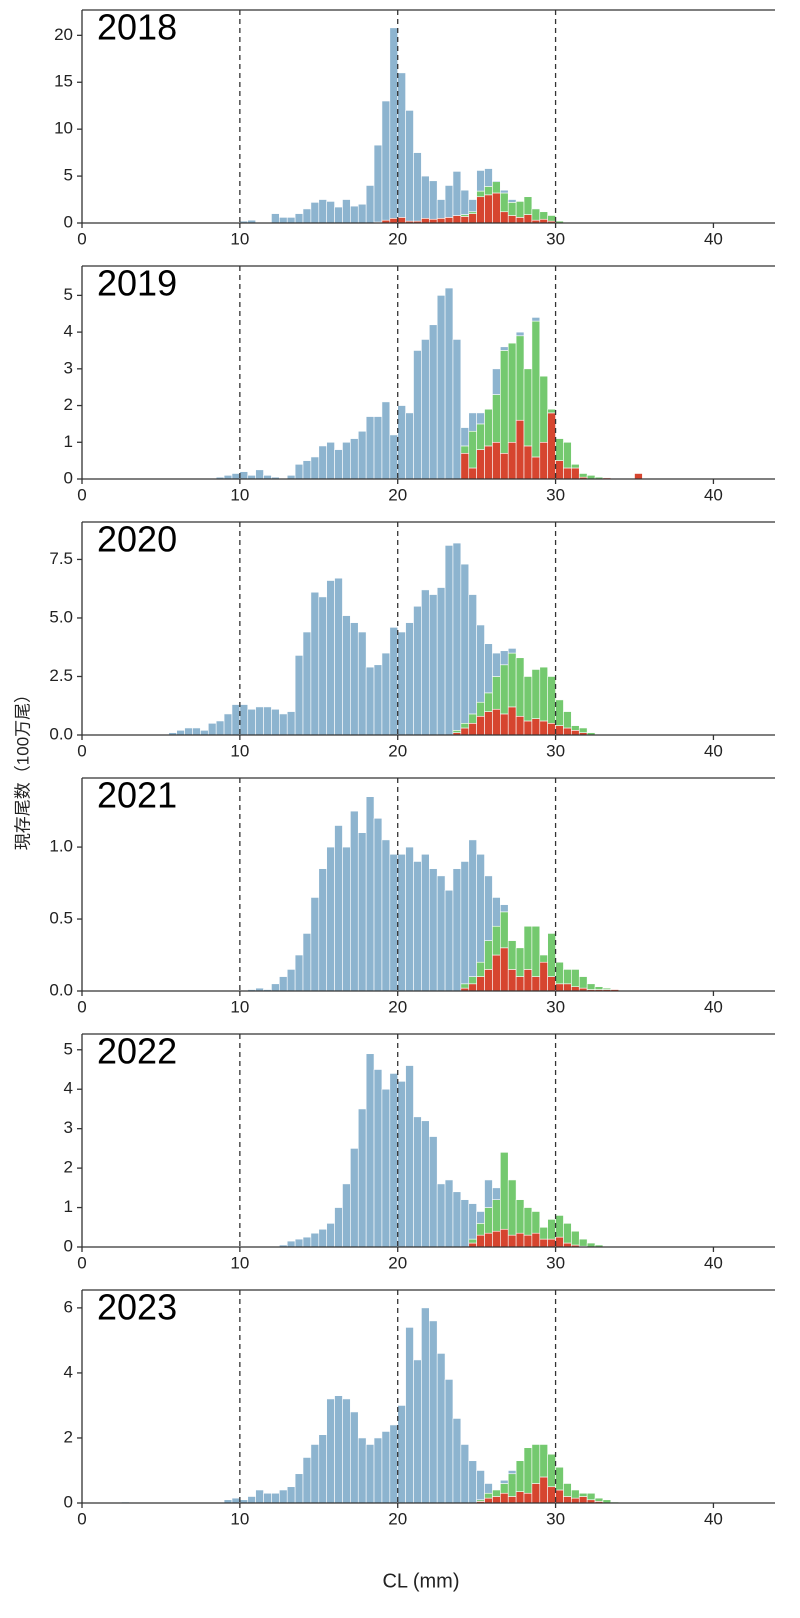 The height and width of the screenshot is (1618, 800). Describe the element at coordinates (397, 494) in the screenshot. I see `x-tick-label: 20` at that location.